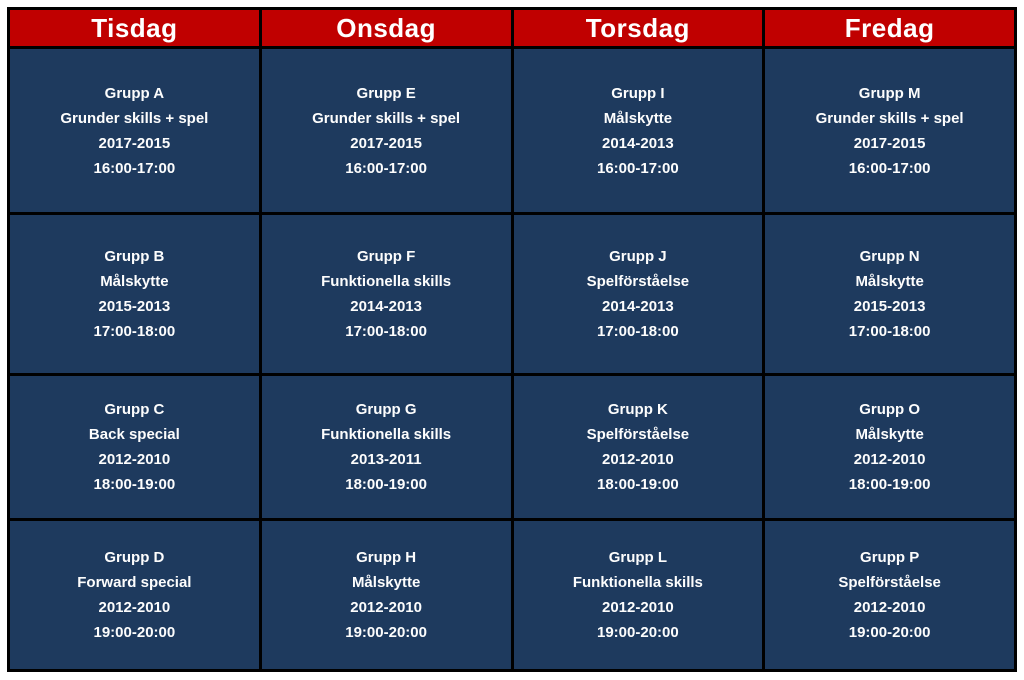 The height and width of the screenshot is (680, 1024). I want to click on group-name: Grupp I, so click(638, 93).